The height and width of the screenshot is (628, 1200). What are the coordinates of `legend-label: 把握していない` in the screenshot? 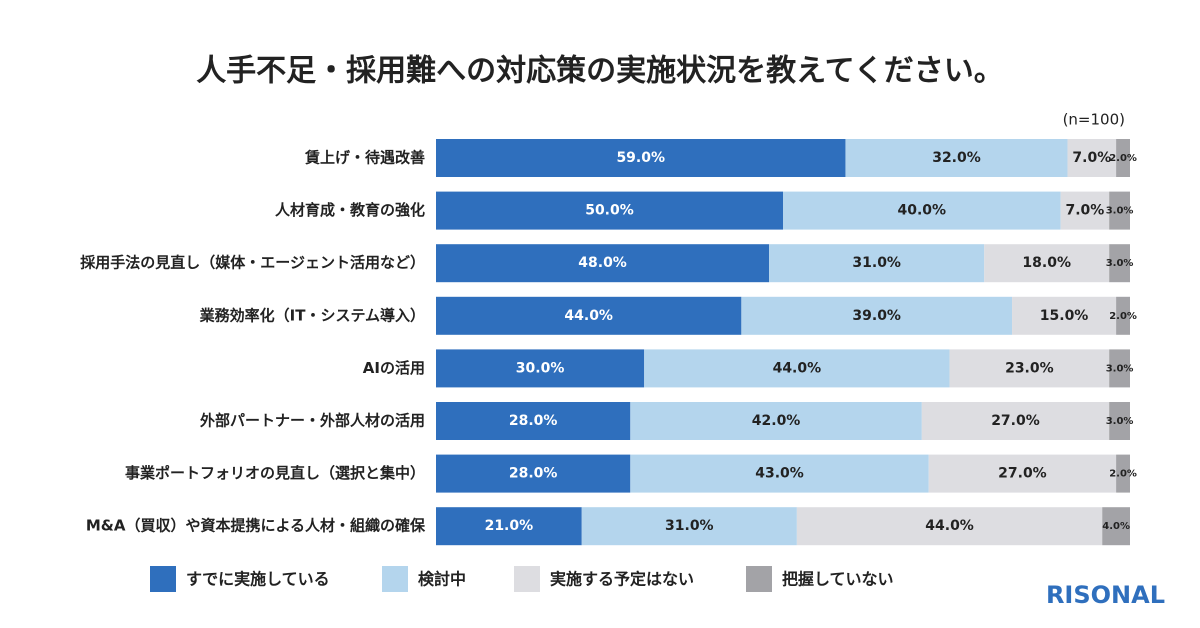 It's located at (838, 579).